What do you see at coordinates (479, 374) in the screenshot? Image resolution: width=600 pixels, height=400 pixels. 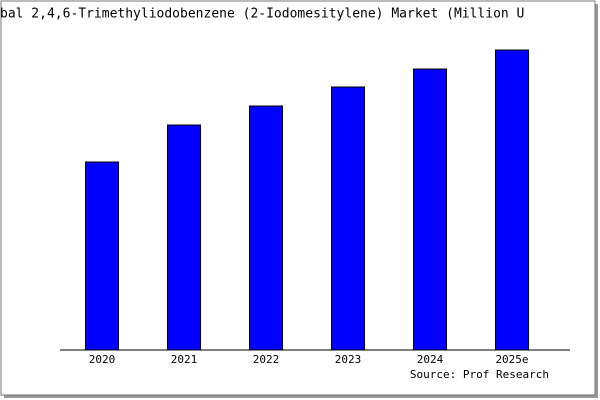 I see `source-note: Source: Prof Research` at bounding box center [479, 374].